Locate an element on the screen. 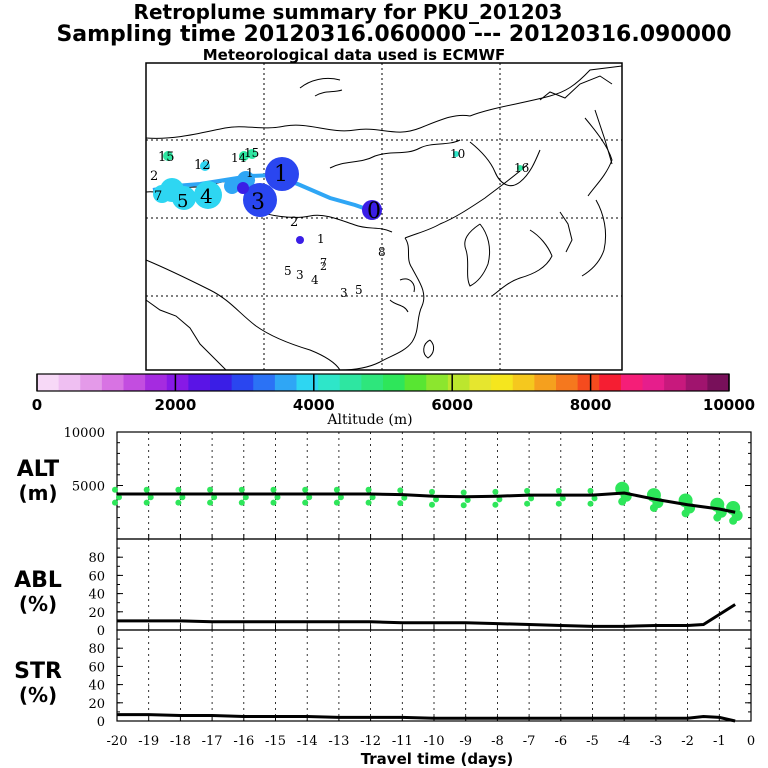 This screenshot has height=768, width=768. x-tick-label: -14 is located at coordinates (307, 741).